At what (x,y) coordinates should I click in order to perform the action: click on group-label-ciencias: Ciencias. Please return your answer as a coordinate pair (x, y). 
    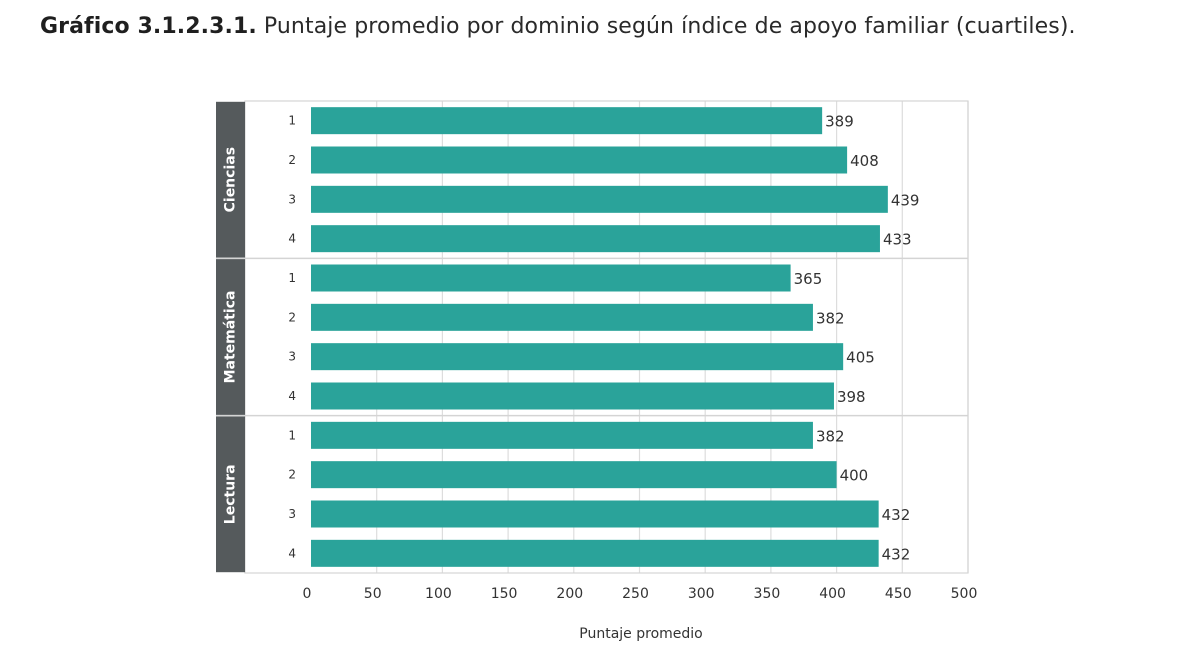
    Looking at the image, I should click on (231, 179).